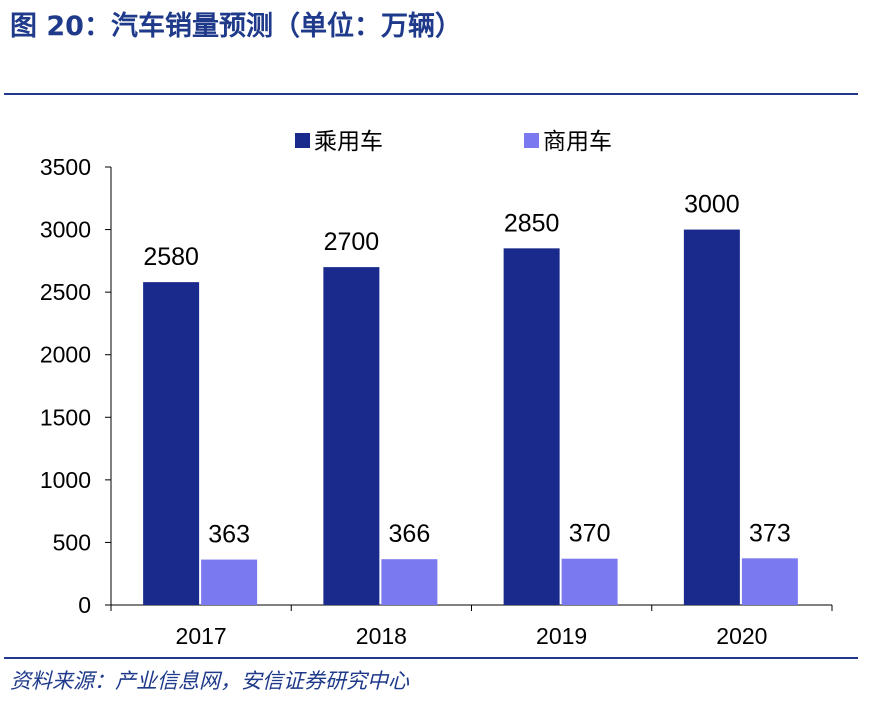 The width and height of the screenshot is (869, 704). What do you see at coordinates (741, 636) in the screenshot?
I see `x-tick-label: 2020` at bounding box center [741, 636].